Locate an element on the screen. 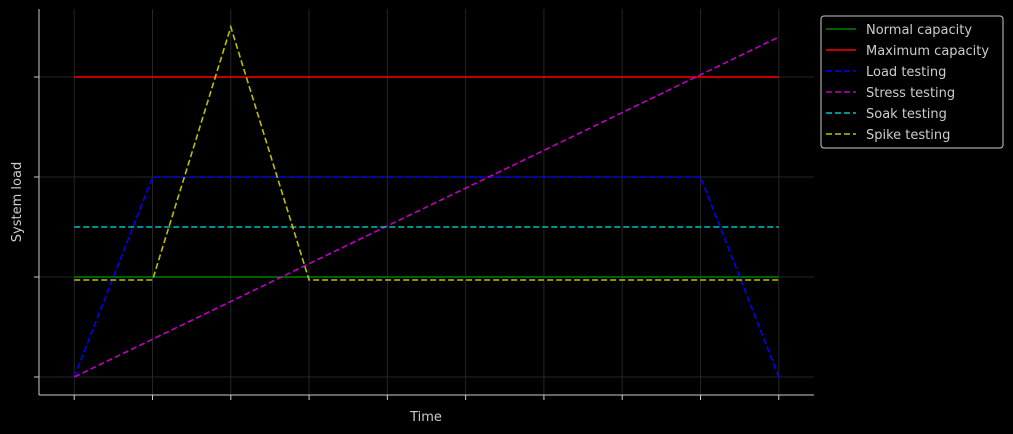  x-axis-label: Time is located at coordinates (425, 417).